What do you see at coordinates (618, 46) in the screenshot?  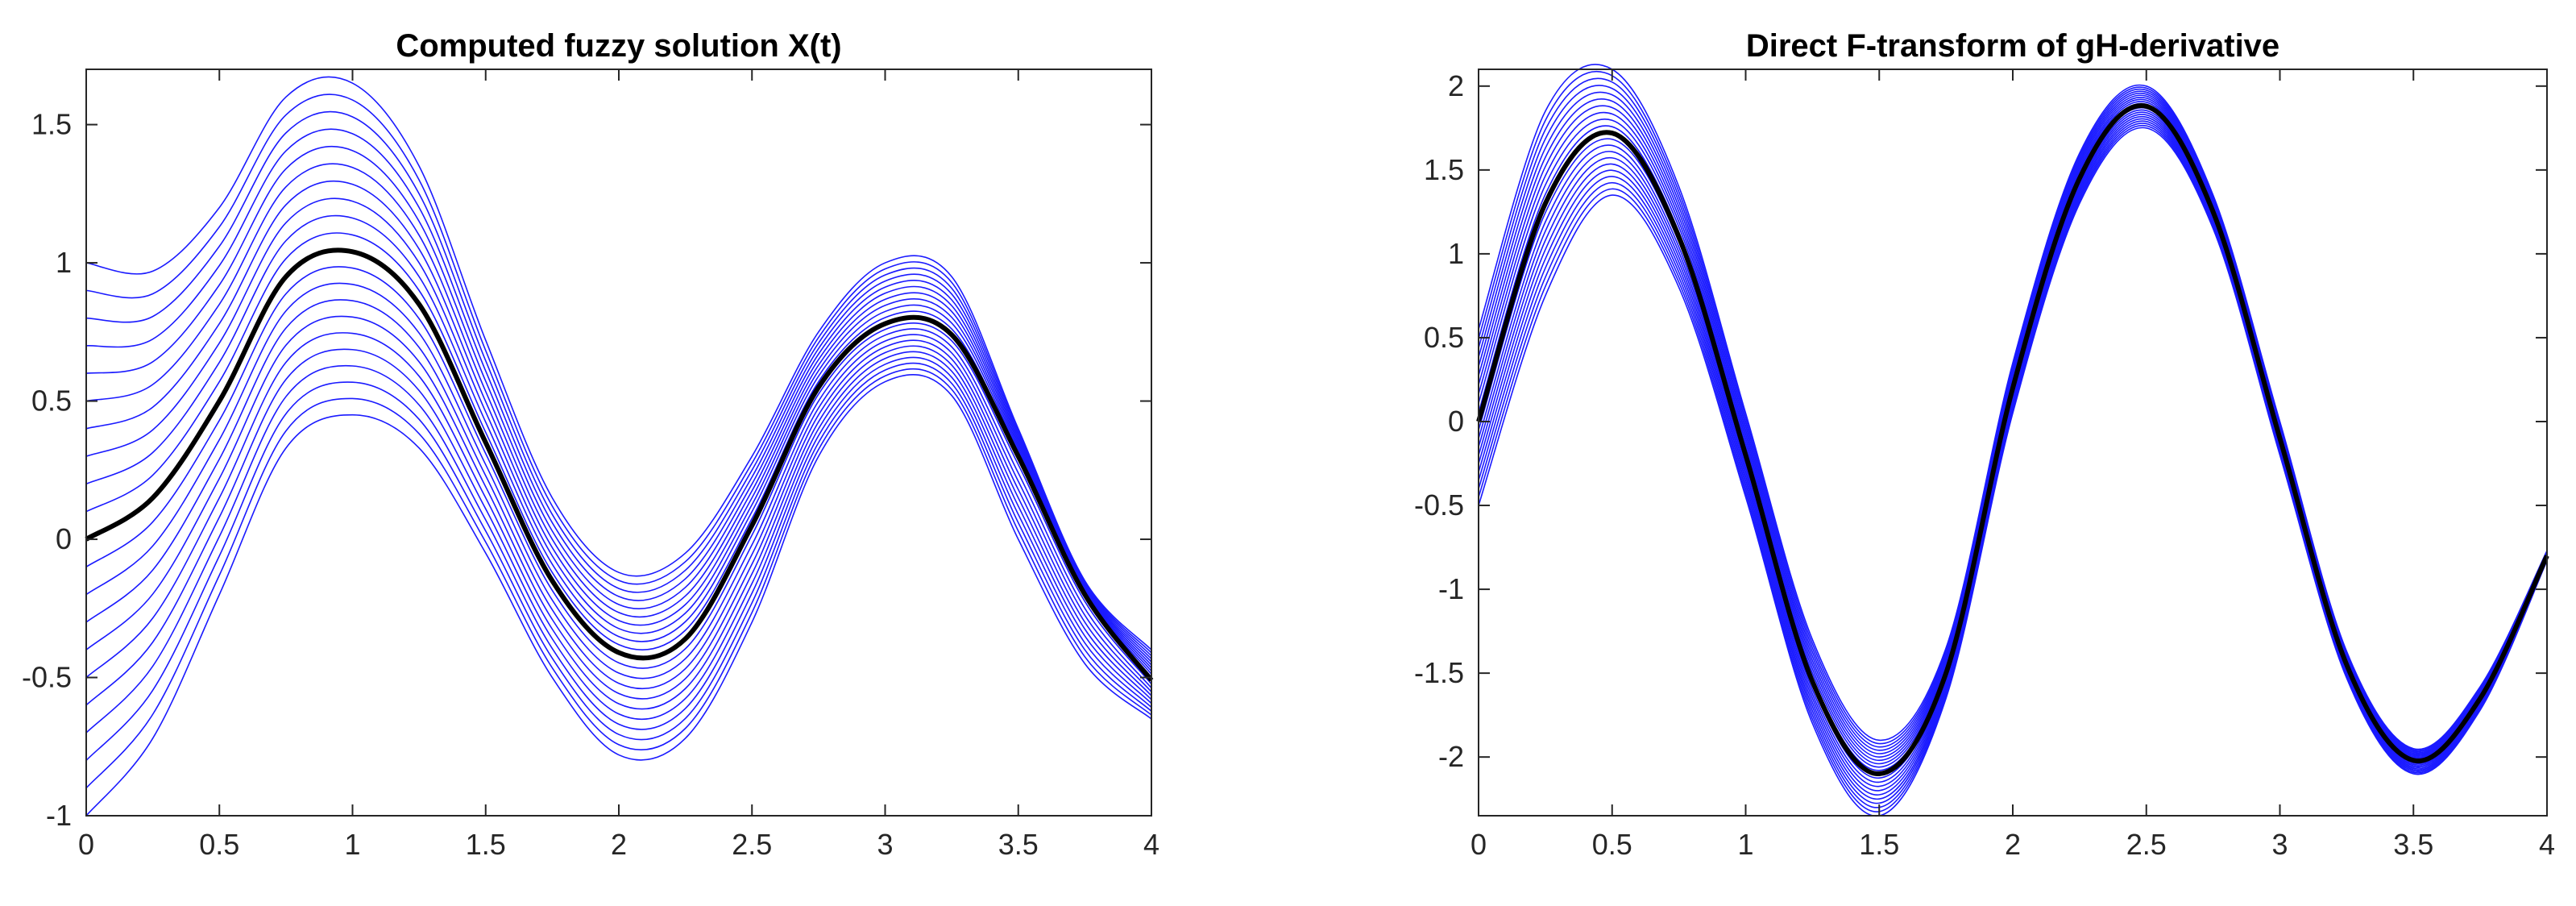 I see `chart-title: Computed fuzzy solution X(t)` at bounding box center [618, 46].